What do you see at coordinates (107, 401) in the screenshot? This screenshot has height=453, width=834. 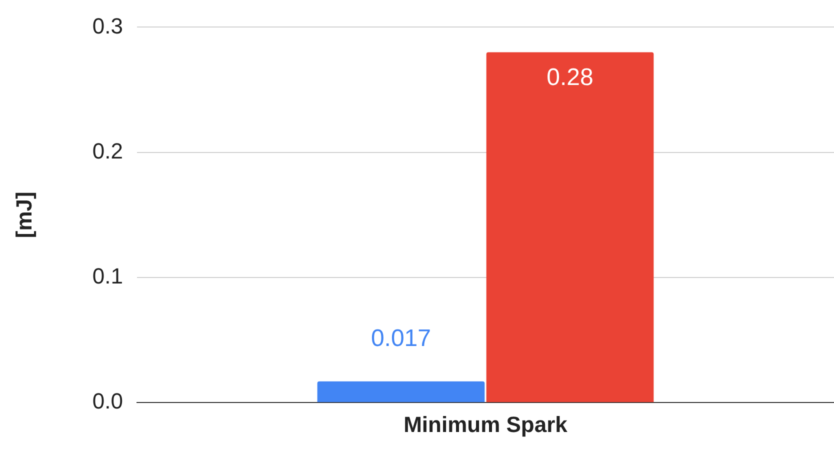 I see `y-tick-label: 0.0` at bounding box center [107, 401].